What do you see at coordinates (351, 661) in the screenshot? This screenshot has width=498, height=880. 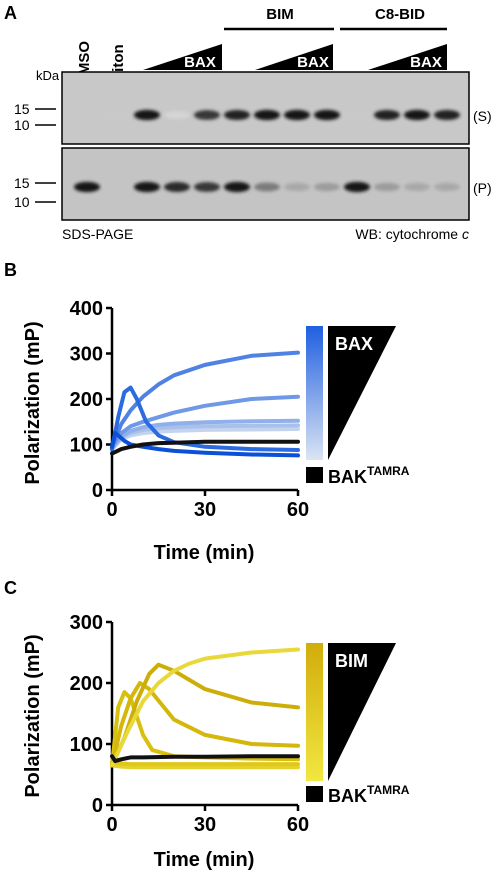 I see `c-legend-gradient-label: BIM` at bounding box center [351, 661].